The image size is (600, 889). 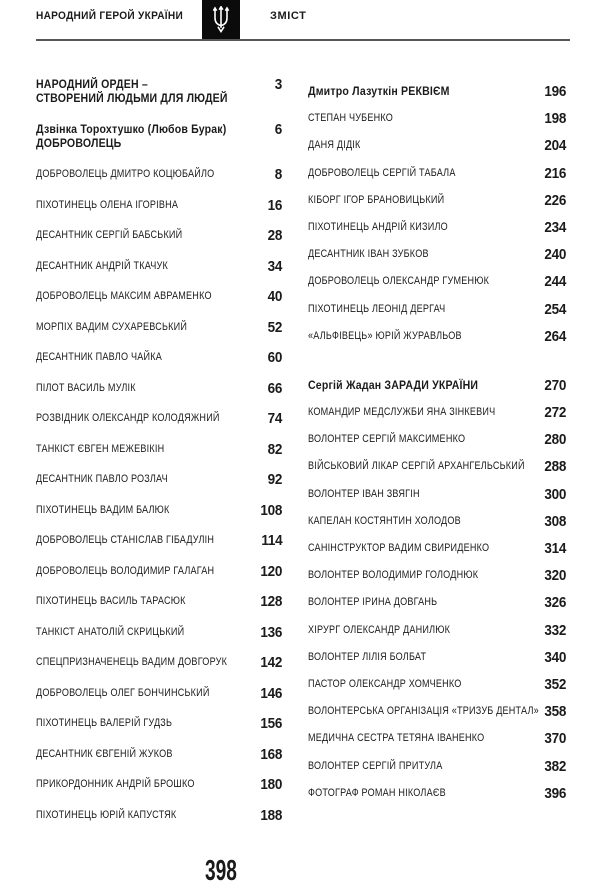 What do you see at coordinates (123, 692) in the screenshot?
I see `toc-entry-label: ДОБРОВОЛЕЦЬ ОЛЕГ БОНЧИНСЬКИЙ` at bounding box center [123, 692].